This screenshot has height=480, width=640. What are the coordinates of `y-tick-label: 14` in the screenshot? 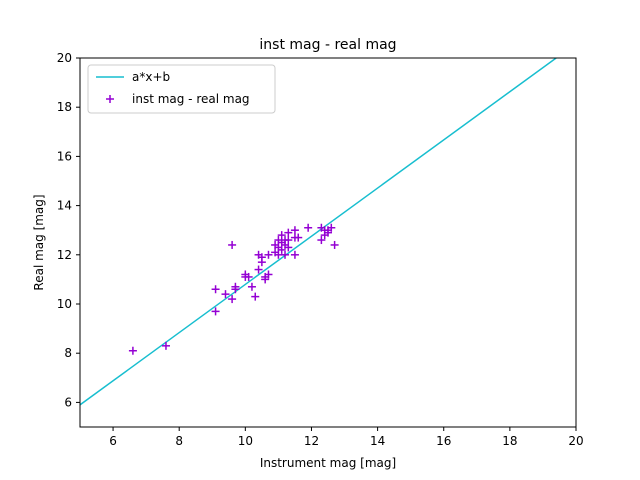 It's located at (64, 206).